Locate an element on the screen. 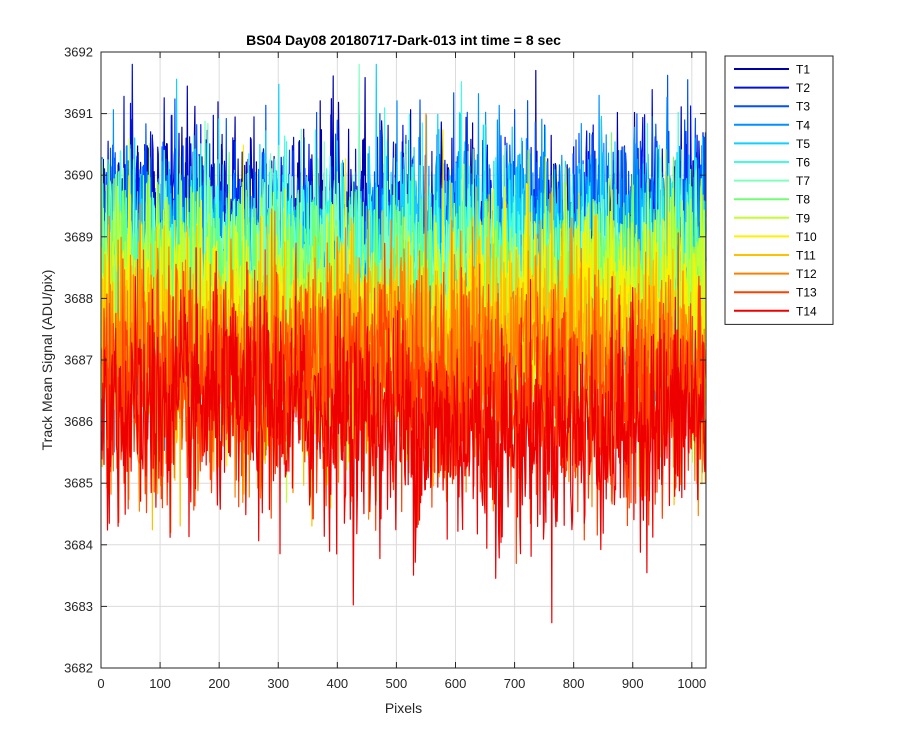 Image resolution: width=900 pixels, height=750 pixels. legend-label-t4: T4 is located at coordinates (803, 125).